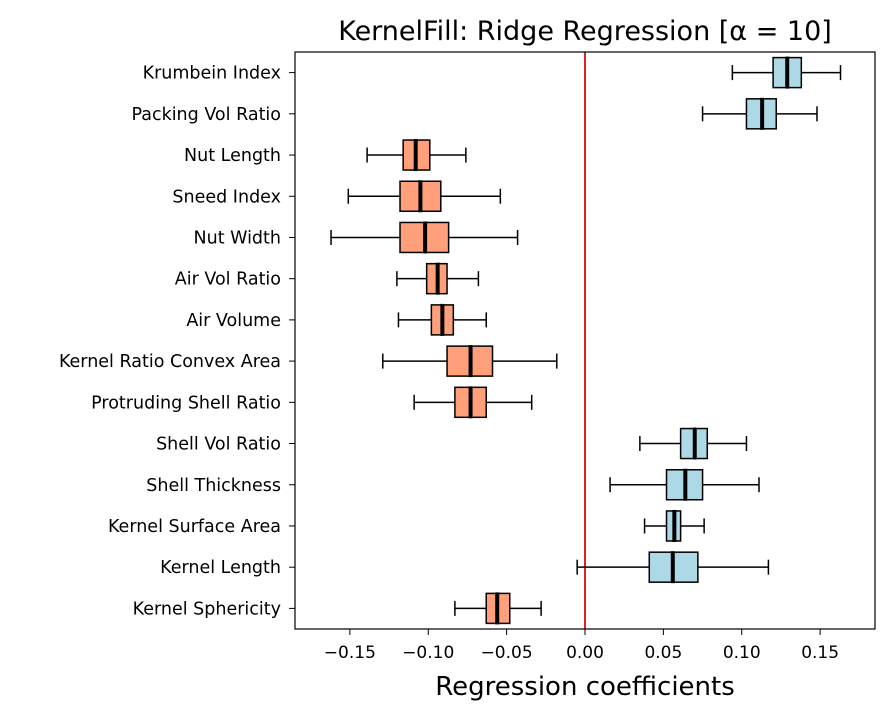 This screenshot has height=721, width=890. I want to click on y-tick-label-protruding-shell-ratio: Protruding Shell Ratio, so click(186, 403).